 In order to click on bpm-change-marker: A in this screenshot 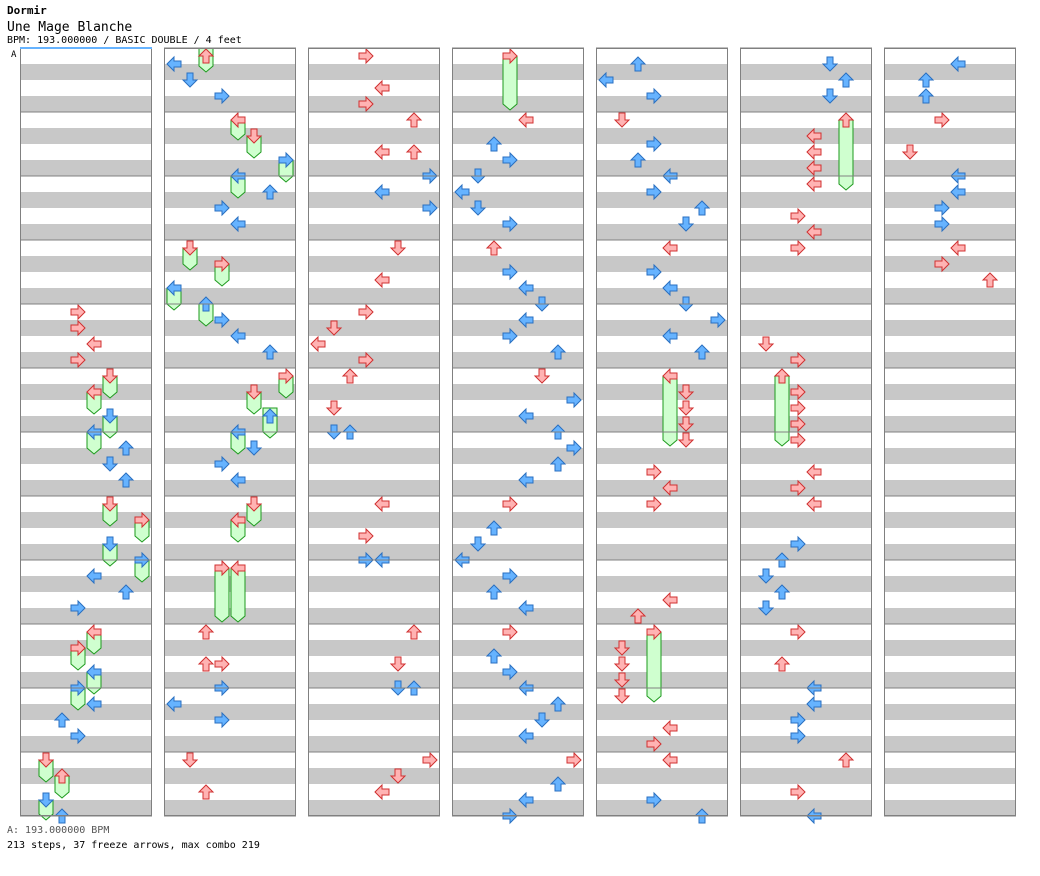, I will do `click(14, 55)`.